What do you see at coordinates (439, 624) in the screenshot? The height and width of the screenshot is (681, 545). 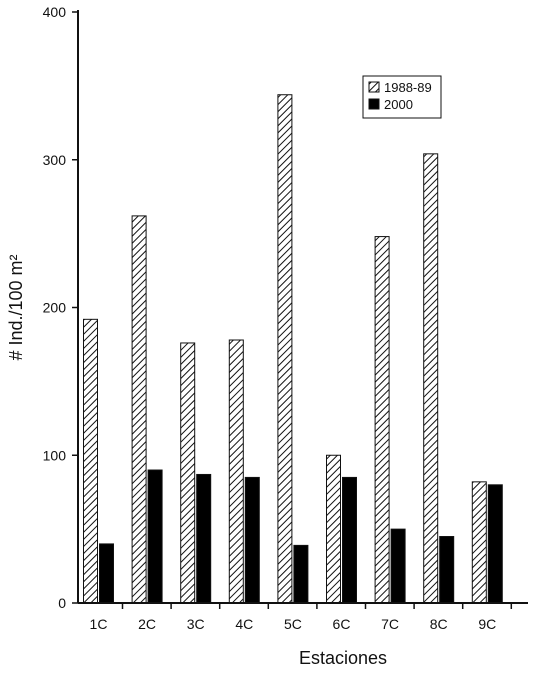 I see `x-tick-label: 8C` at bounding box center [439, 624].